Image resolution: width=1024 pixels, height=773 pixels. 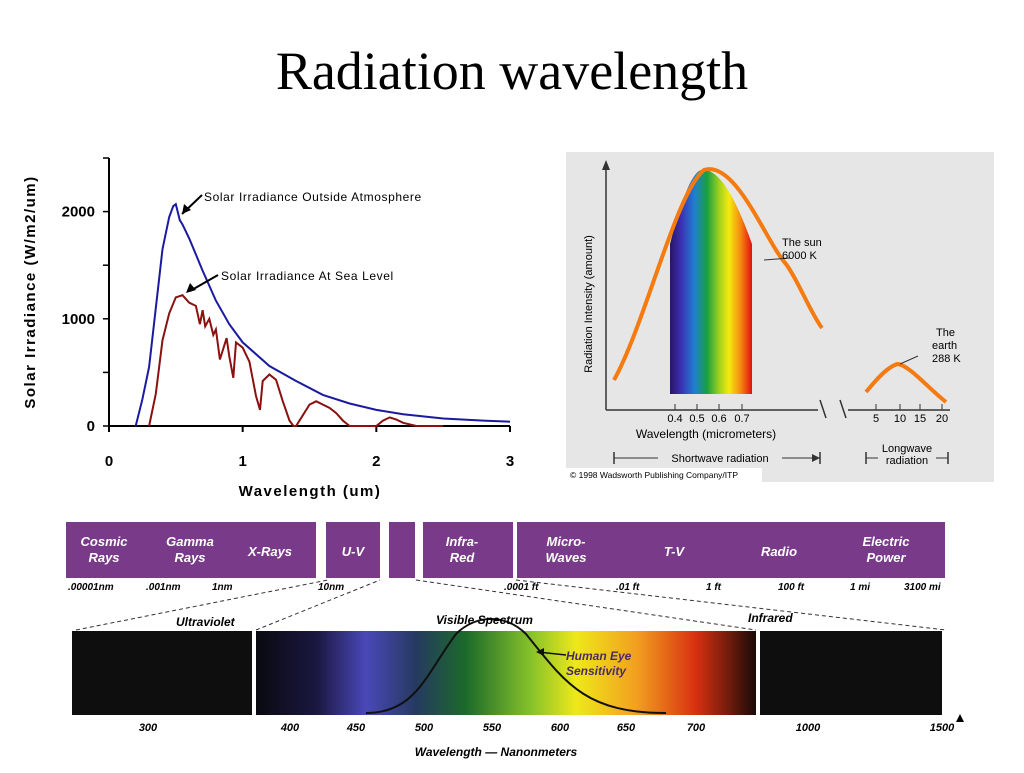 I want to click on annotation-outside-atmosphere: Solar Irradiance Outside Atmosphere, so click(x=313, y=197).